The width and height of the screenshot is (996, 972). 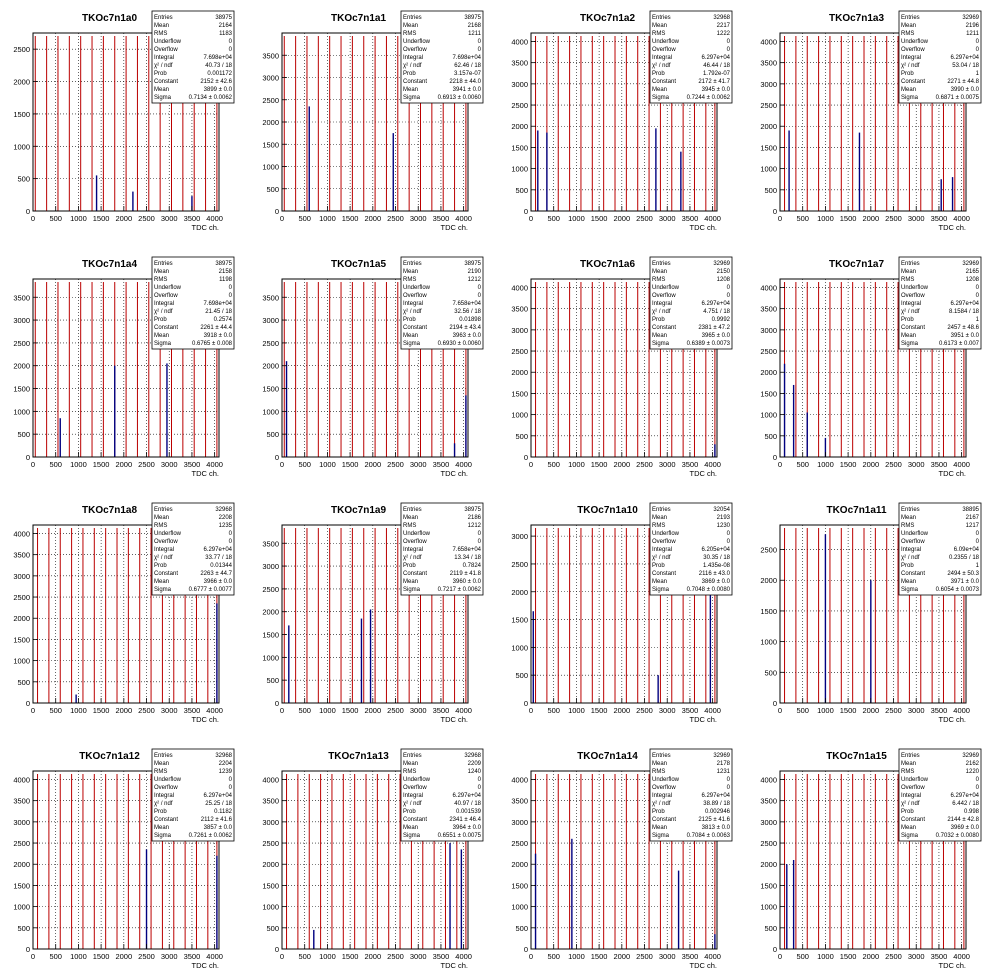 What do you see at coordinates (715, 574) in the screenshot?
I see `stats-value: 2116 ± 43.0` at bounding box center [715, 574].